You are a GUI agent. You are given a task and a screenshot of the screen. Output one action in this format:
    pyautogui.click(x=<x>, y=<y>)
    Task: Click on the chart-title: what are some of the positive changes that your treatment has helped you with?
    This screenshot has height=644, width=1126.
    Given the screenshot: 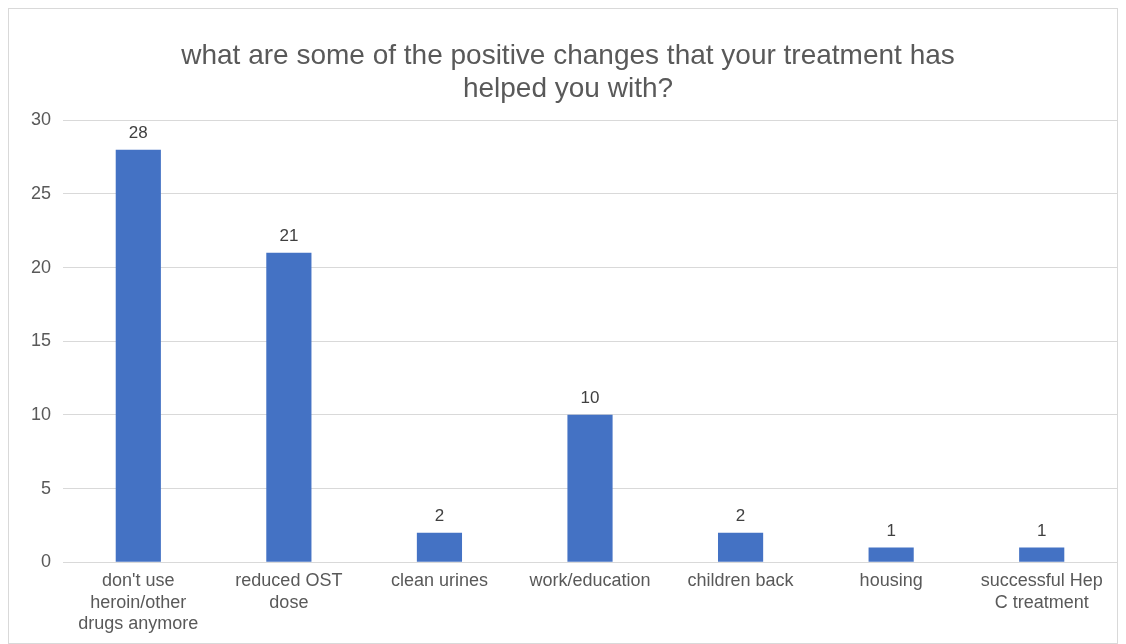 What is the action you would take?
    pyautogui.click(x=567, y=71)
    